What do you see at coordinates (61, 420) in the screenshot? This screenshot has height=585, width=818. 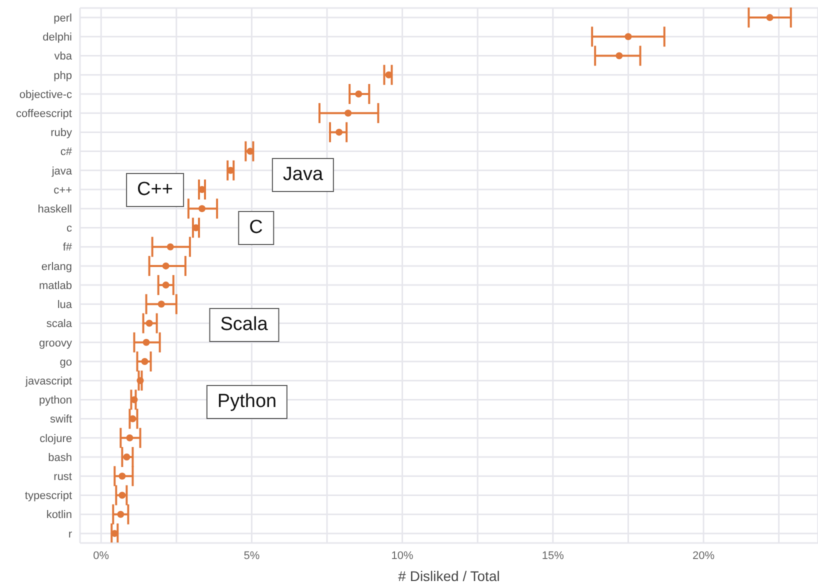 I see `y-tick-label: swift` at bounding box center [61, 420].